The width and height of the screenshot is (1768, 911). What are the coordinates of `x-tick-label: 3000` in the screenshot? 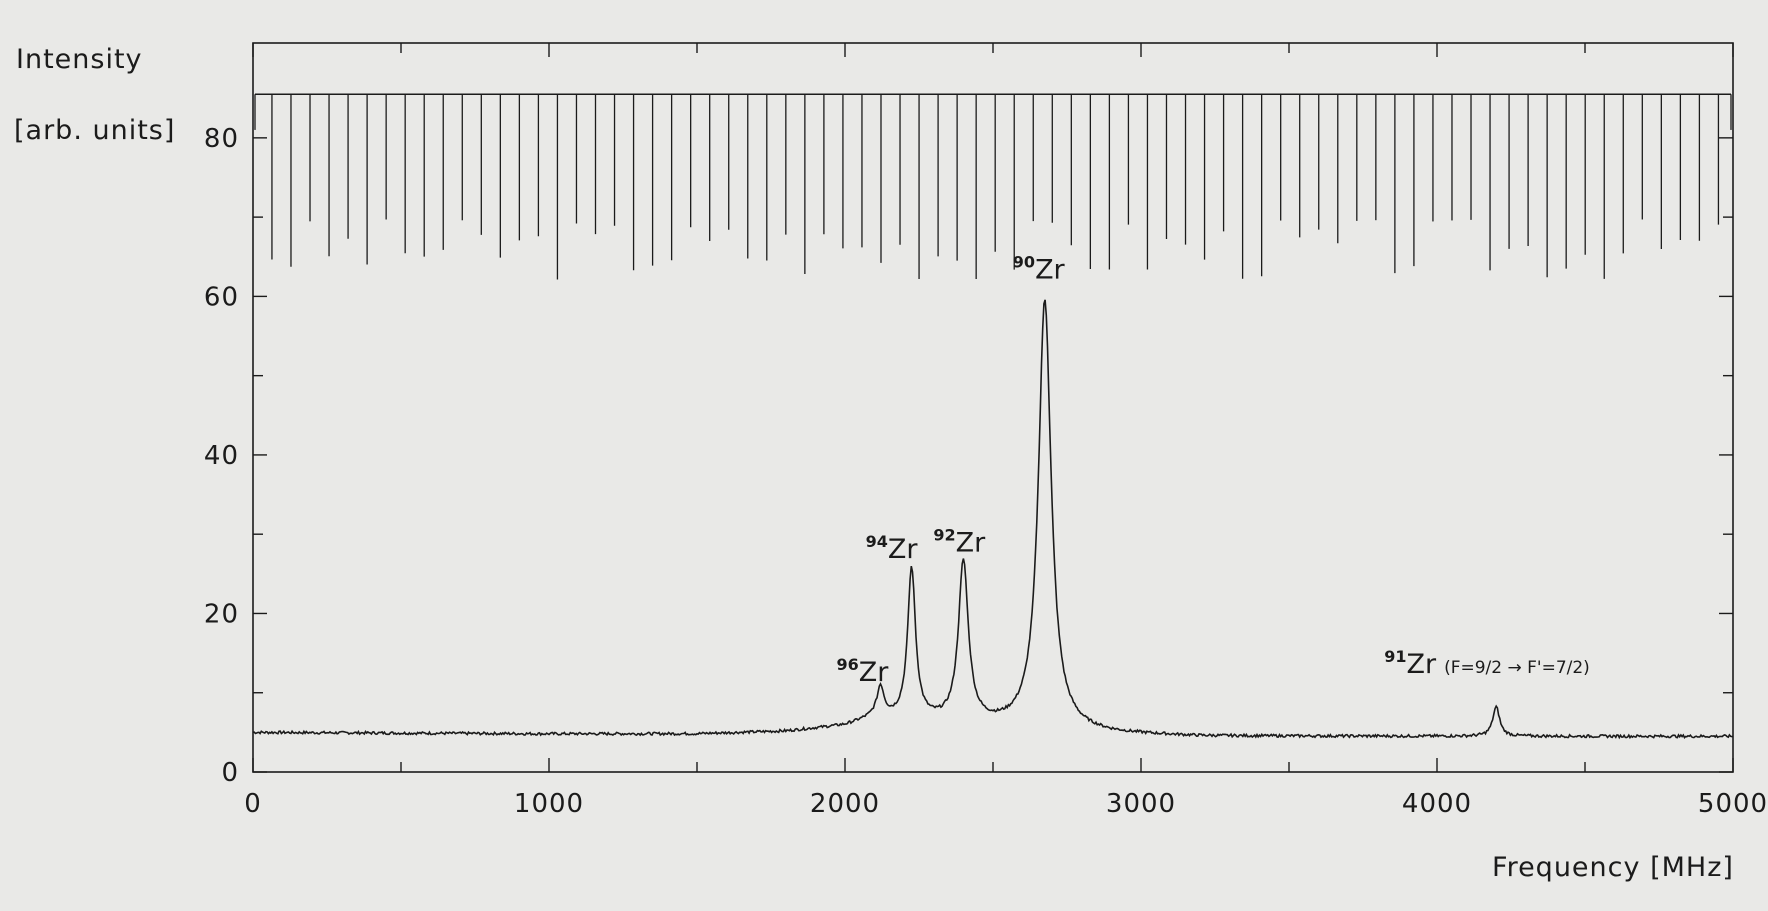 It's located at (1141, 804).